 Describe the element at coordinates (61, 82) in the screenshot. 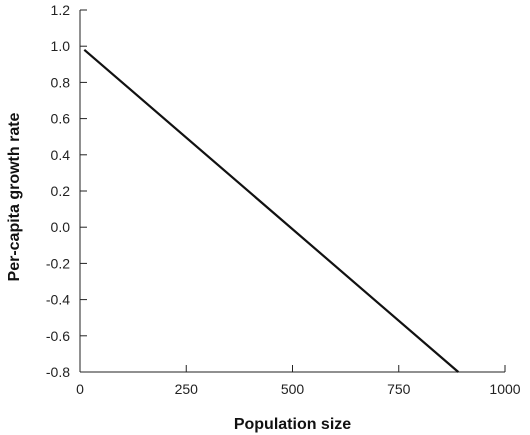

I see `y-tick-label: 0.8` at that location.